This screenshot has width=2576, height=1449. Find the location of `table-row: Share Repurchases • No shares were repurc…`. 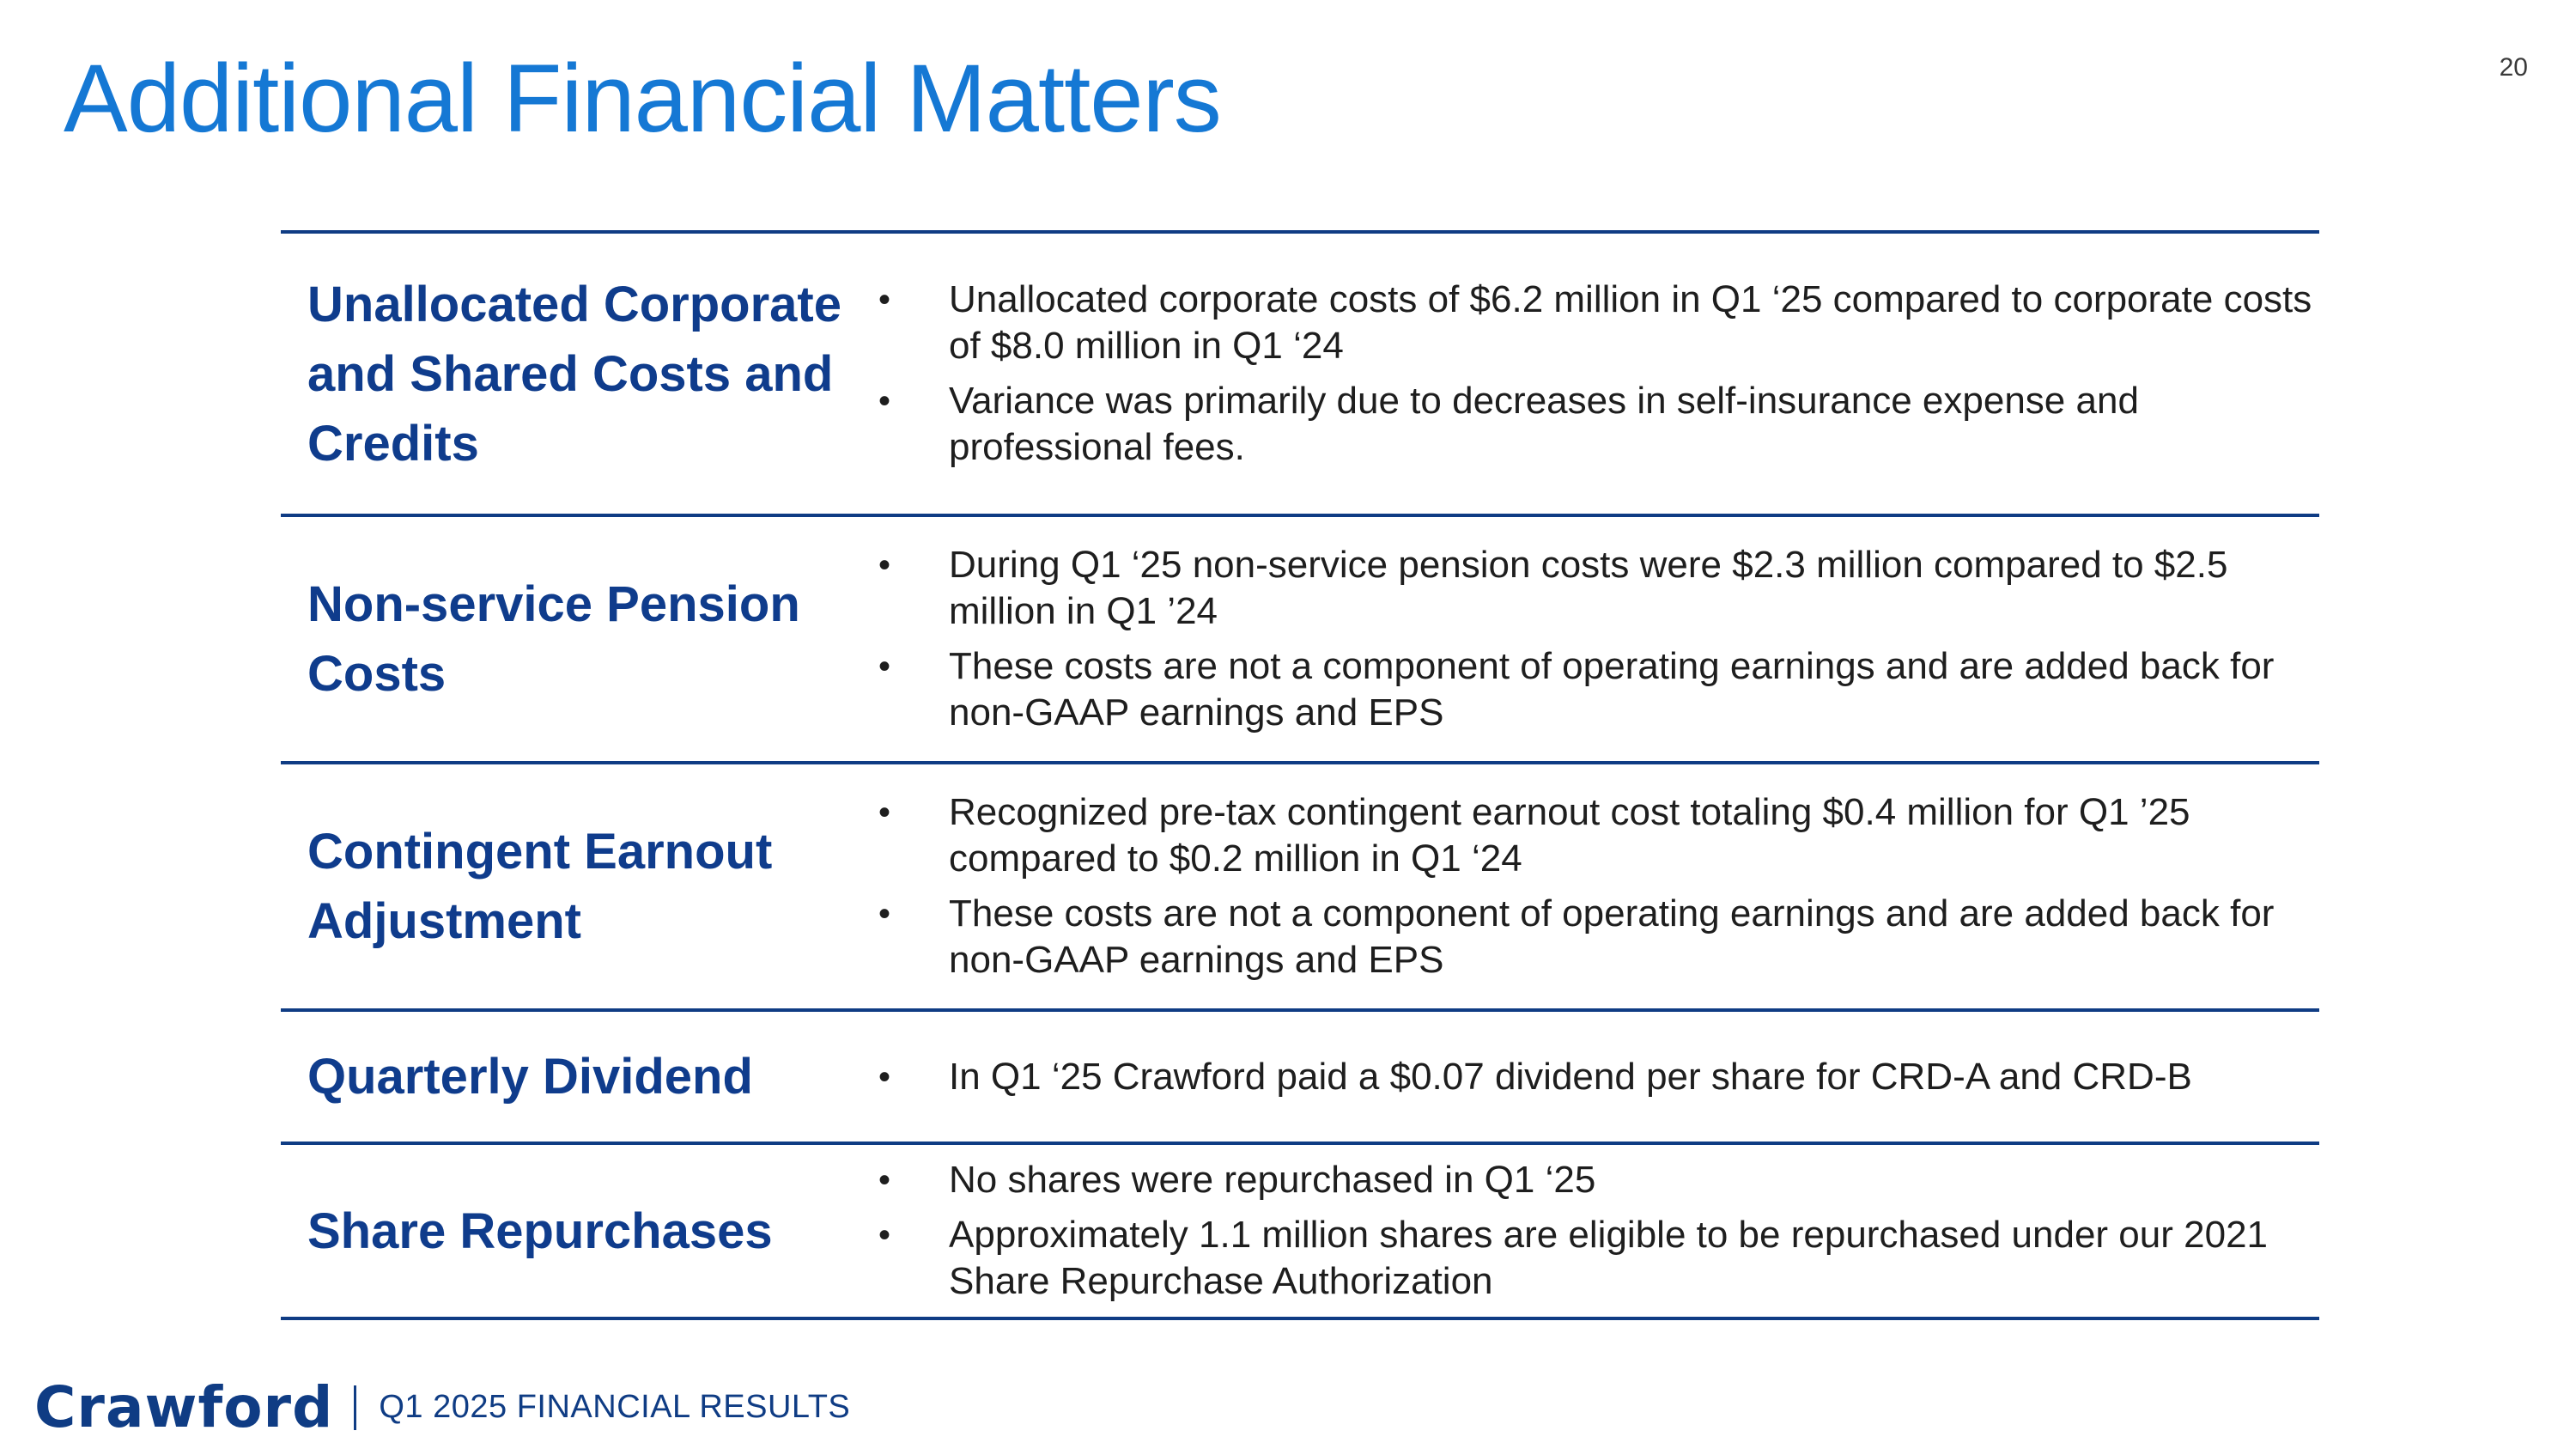

table-row: Share Repurchases • No shares were repurc… is located at coordinates (1300, 1232).